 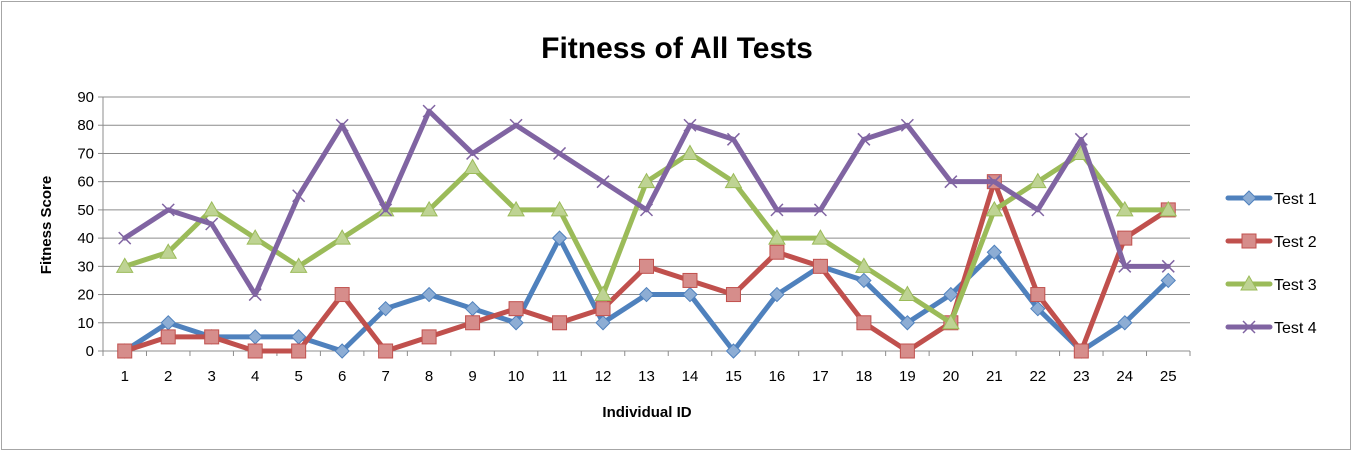 What do you see at coordinates (560, 376) in the screenshot?
I see `x-tick-label: 11` at bounding box center [560, 376].